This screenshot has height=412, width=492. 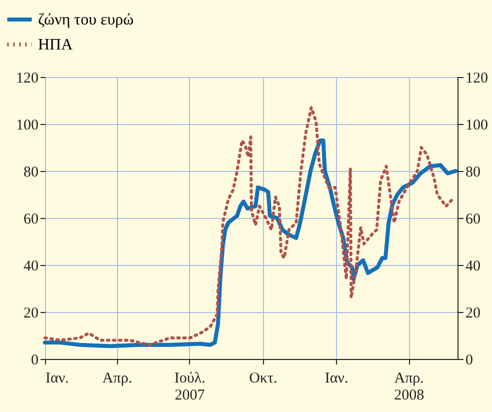 What do you see at coordinates (473, 314) in the screenshot?
I see `y2-tick-label: 20` at bounding box center [473, 314].